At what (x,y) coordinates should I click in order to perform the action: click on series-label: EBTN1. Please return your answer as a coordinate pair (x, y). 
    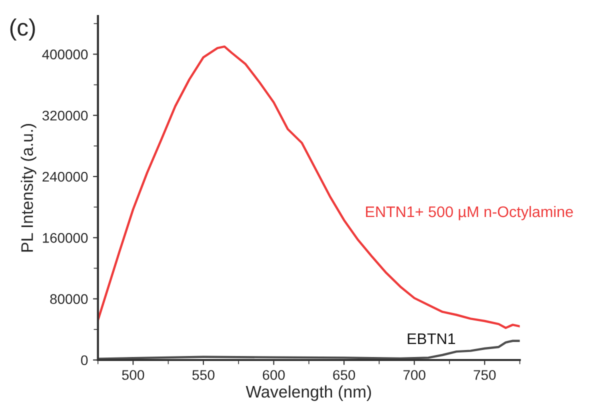
    Looking at the image, I should click on (432, 338).